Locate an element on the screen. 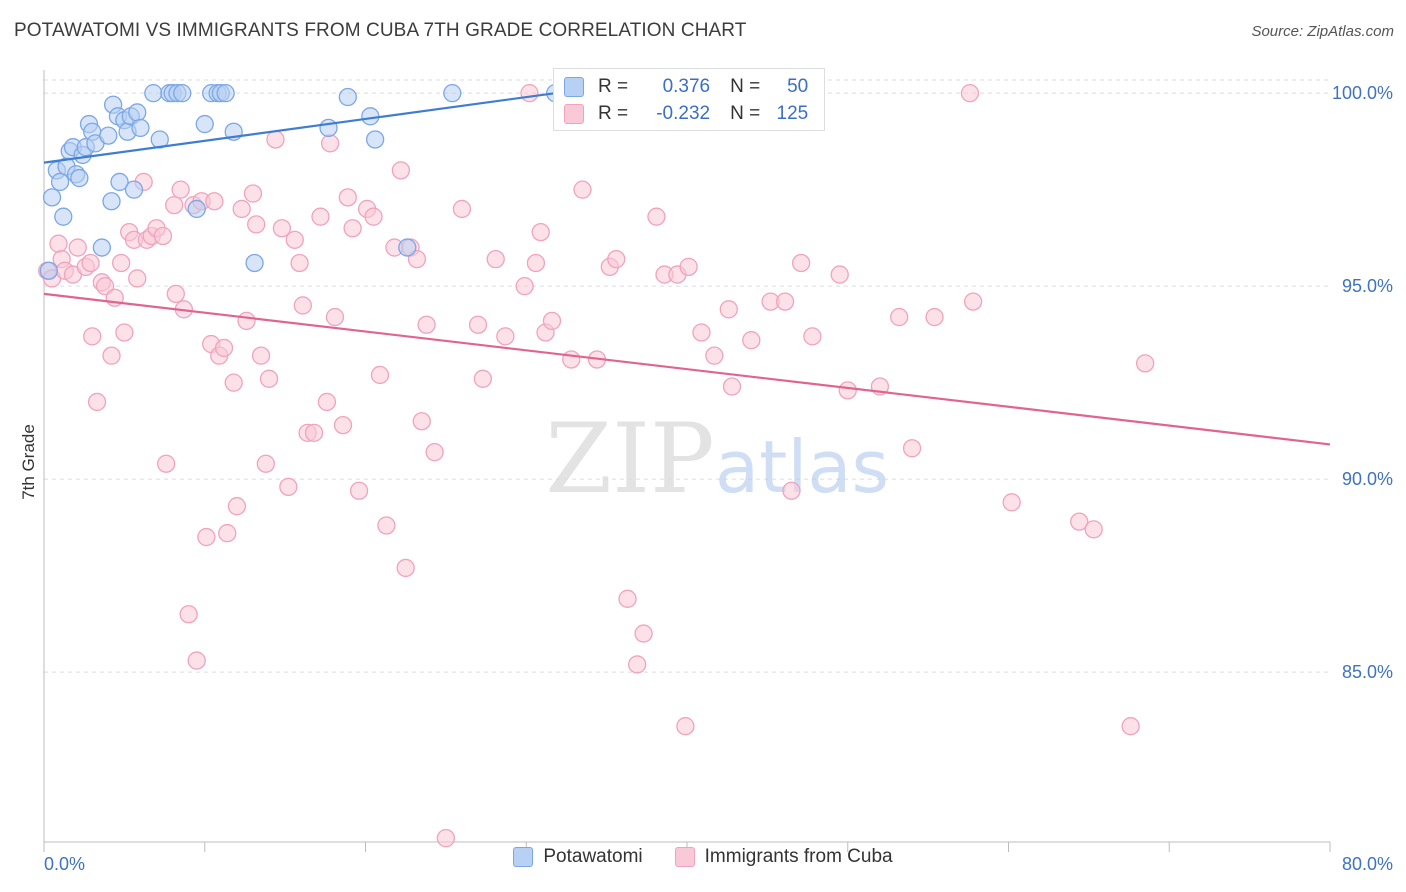 This screenshot has height=892, width=1406. stats-r-value: -0.232 is located at coordinates (683, 113).